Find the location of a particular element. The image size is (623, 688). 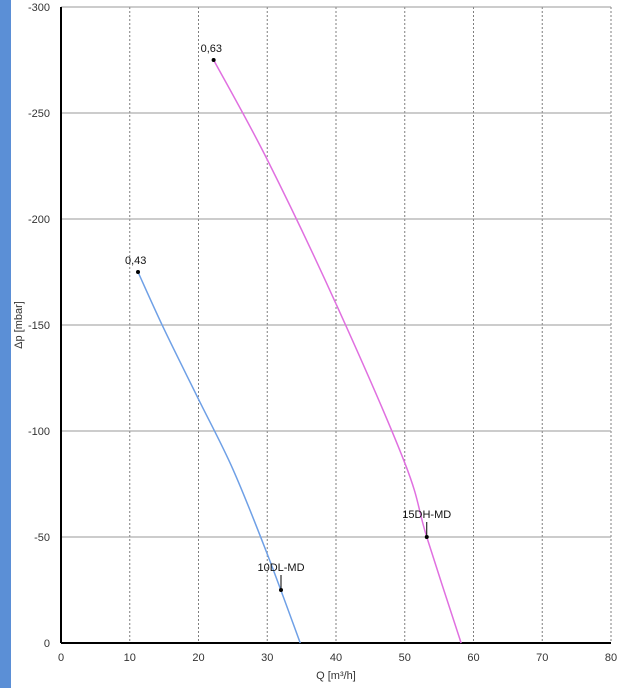

series-line-10dl-md is located at coordinates (219, 457).